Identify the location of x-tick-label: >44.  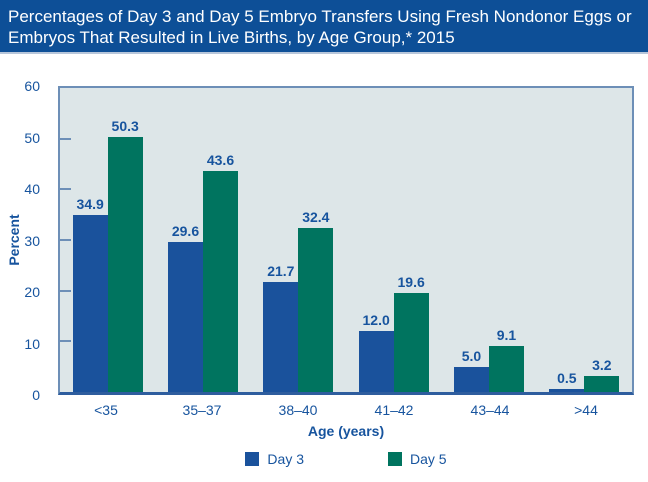
(586, 410).